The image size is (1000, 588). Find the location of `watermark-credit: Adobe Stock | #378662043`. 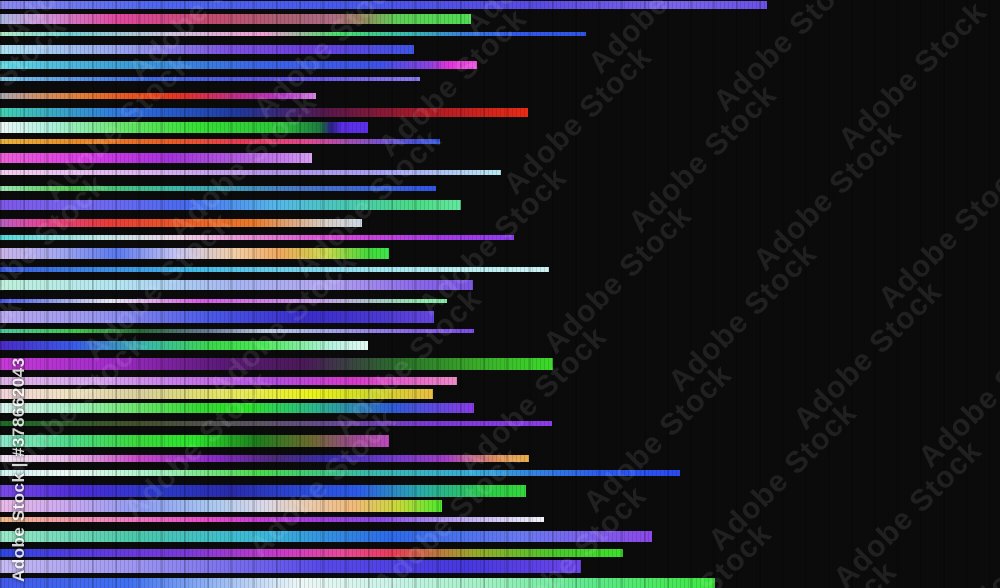

watermark-credit: Adobe Stock | #378662043 is located at coordinates (18, 469).